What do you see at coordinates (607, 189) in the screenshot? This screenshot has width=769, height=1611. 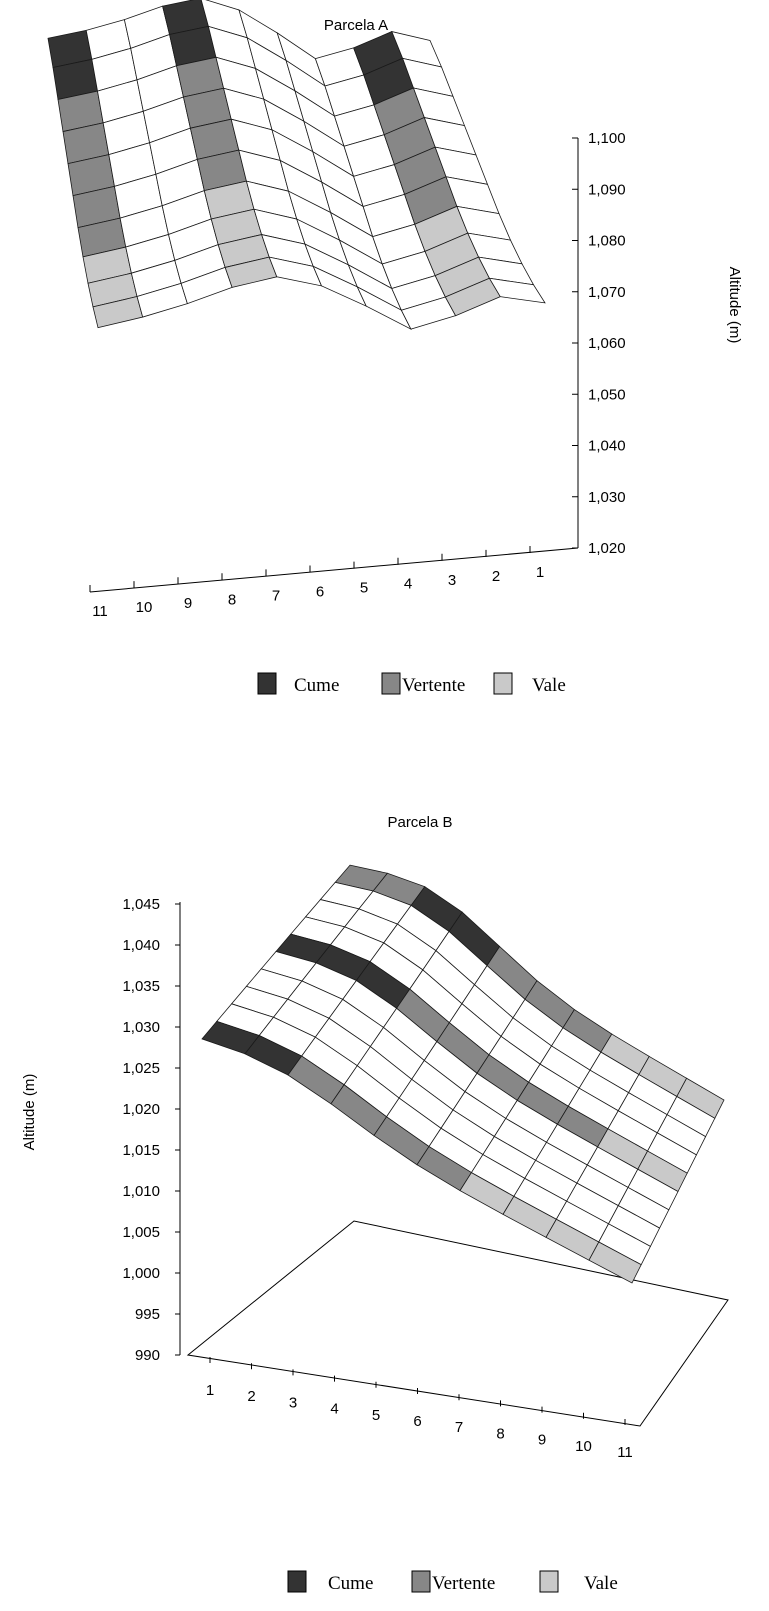 I see `a-z-tick-label: 1,090` at bounding box center [607, 189].